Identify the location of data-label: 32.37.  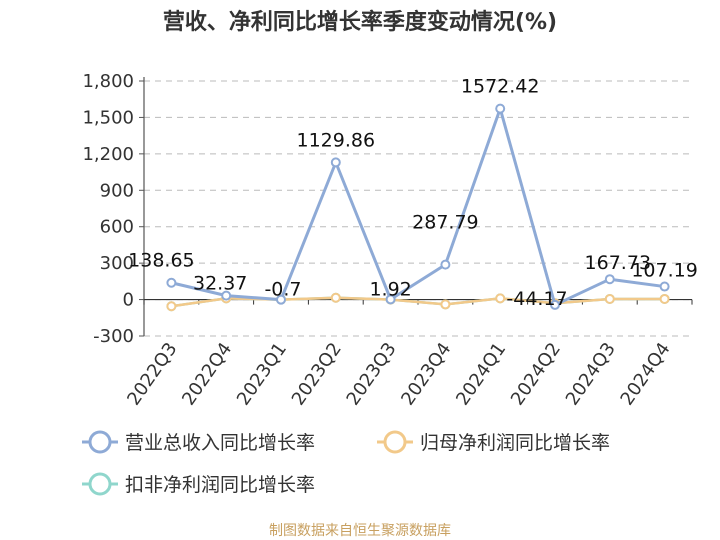
(220, 284).